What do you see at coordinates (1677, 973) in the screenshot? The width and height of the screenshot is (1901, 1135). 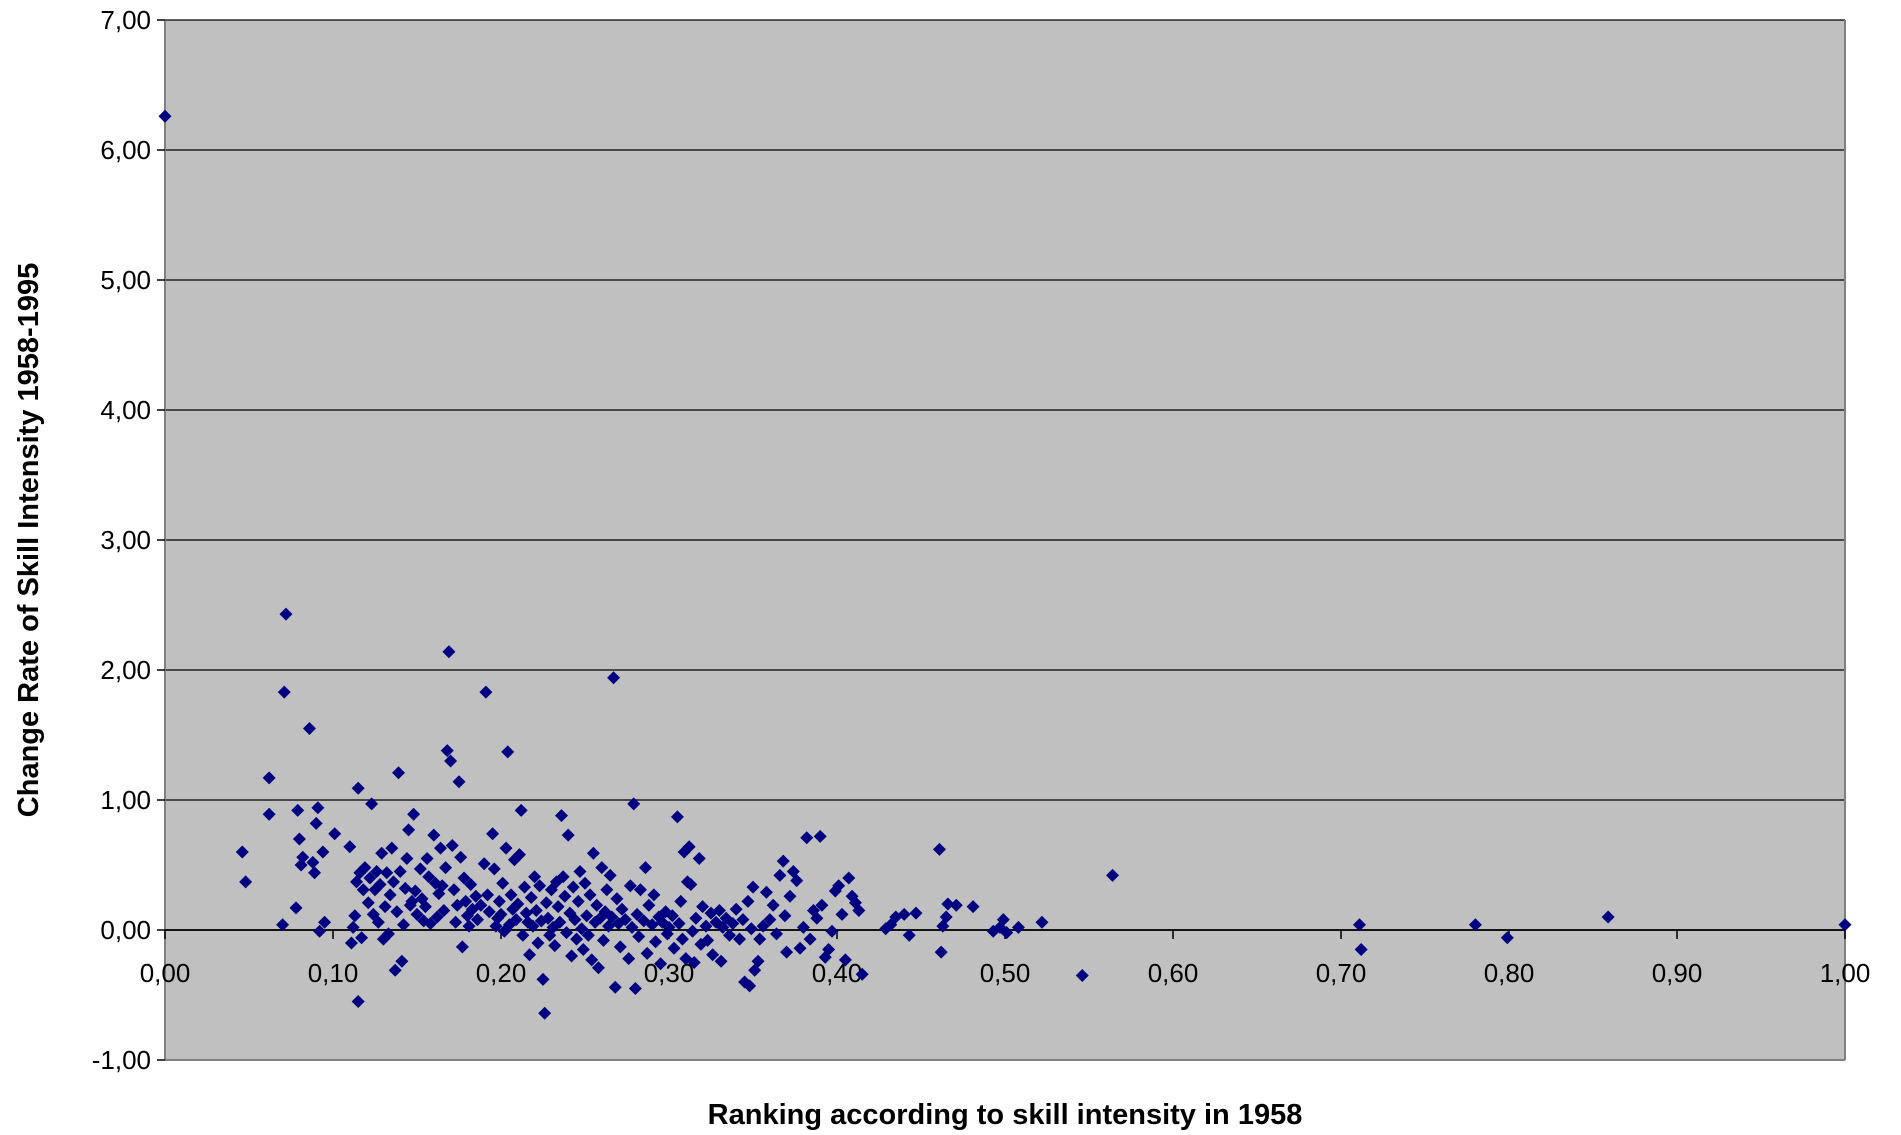 I see `x-tick-label-9: 0,90` at bounding box center [1677, 973].